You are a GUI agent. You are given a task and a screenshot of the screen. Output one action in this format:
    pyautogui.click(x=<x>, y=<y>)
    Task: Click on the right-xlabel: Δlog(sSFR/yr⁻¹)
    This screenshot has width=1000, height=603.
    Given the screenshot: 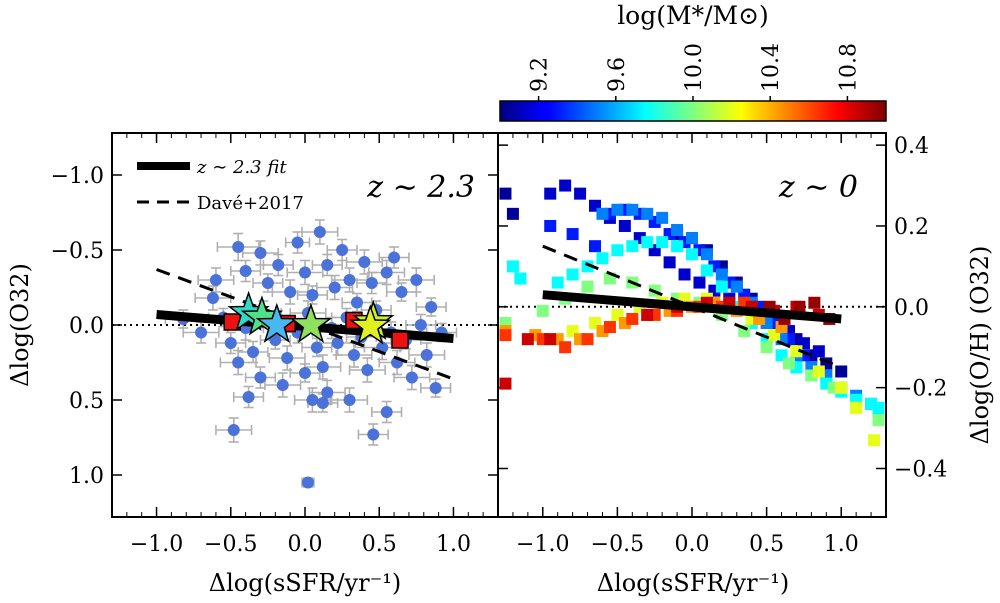 What is the action you would take?
    pyautogui.click(x=693, y=583)
    